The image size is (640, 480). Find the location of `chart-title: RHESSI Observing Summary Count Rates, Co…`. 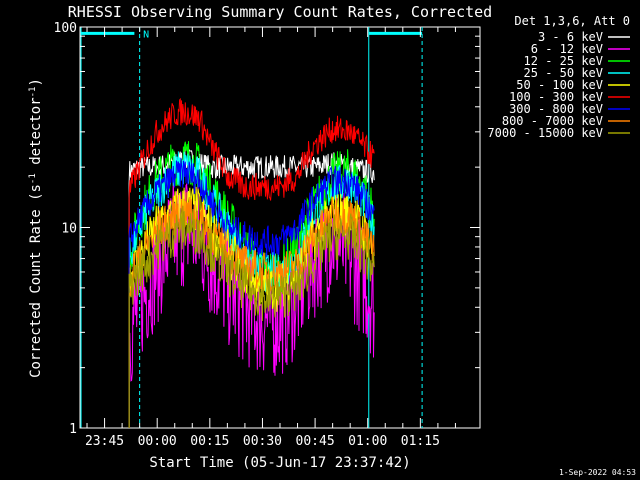

chart-title: RHESSI Observing Summary Count Rates, Co… is located at coordinates (280, 12).